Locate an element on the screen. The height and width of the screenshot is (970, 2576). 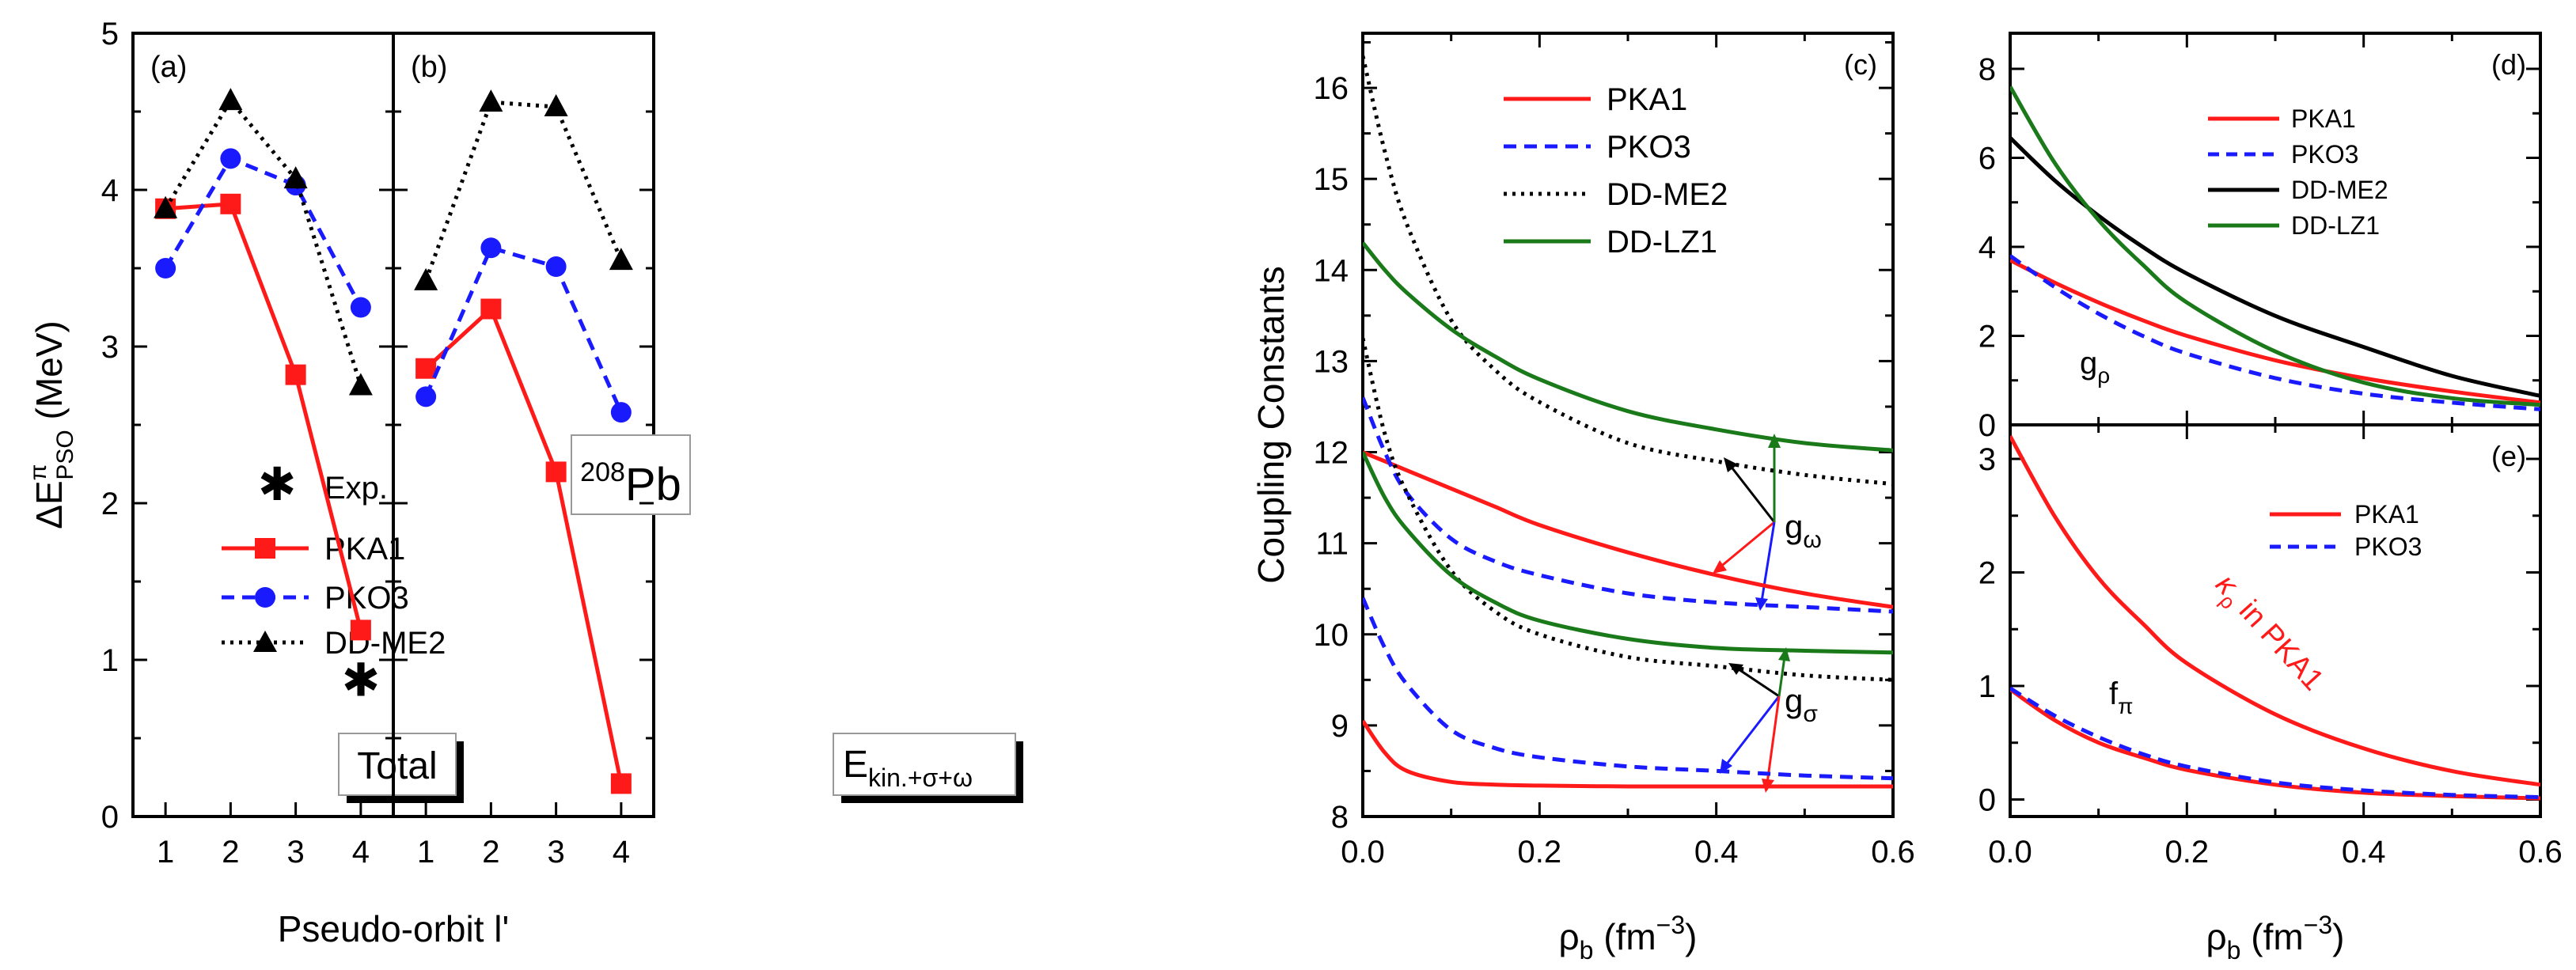
g-omega-annotation: gω is located at coordinates (1767, 522).